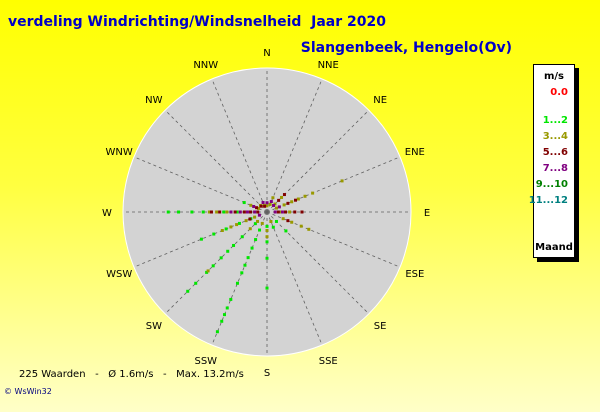  What do you see at coordinates (205, 361) in the screenshot?
I see `direction-label-ssw: SSW` at bounding box center [205, 361].